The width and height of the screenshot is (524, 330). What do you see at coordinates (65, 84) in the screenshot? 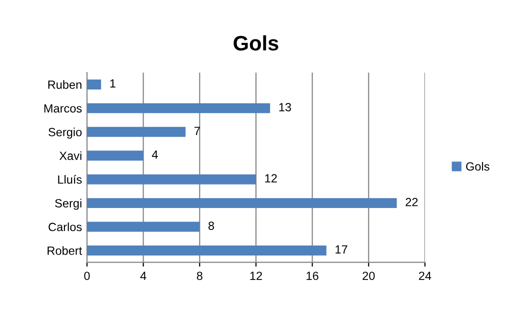
I see `y-tick-label: Ruben` at bounding box center [65, 84].